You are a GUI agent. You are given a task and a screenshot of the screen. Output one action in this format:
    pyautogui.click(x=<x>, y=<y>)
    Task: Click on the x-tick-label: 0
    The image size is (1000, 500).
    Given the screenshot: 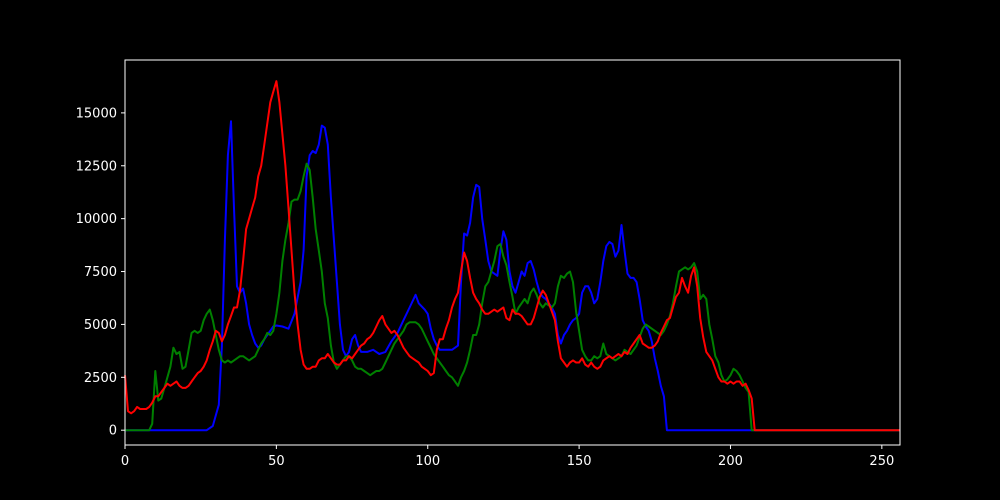 What is the action you would take?
    pyautogui.click(x=125, y=461)
    